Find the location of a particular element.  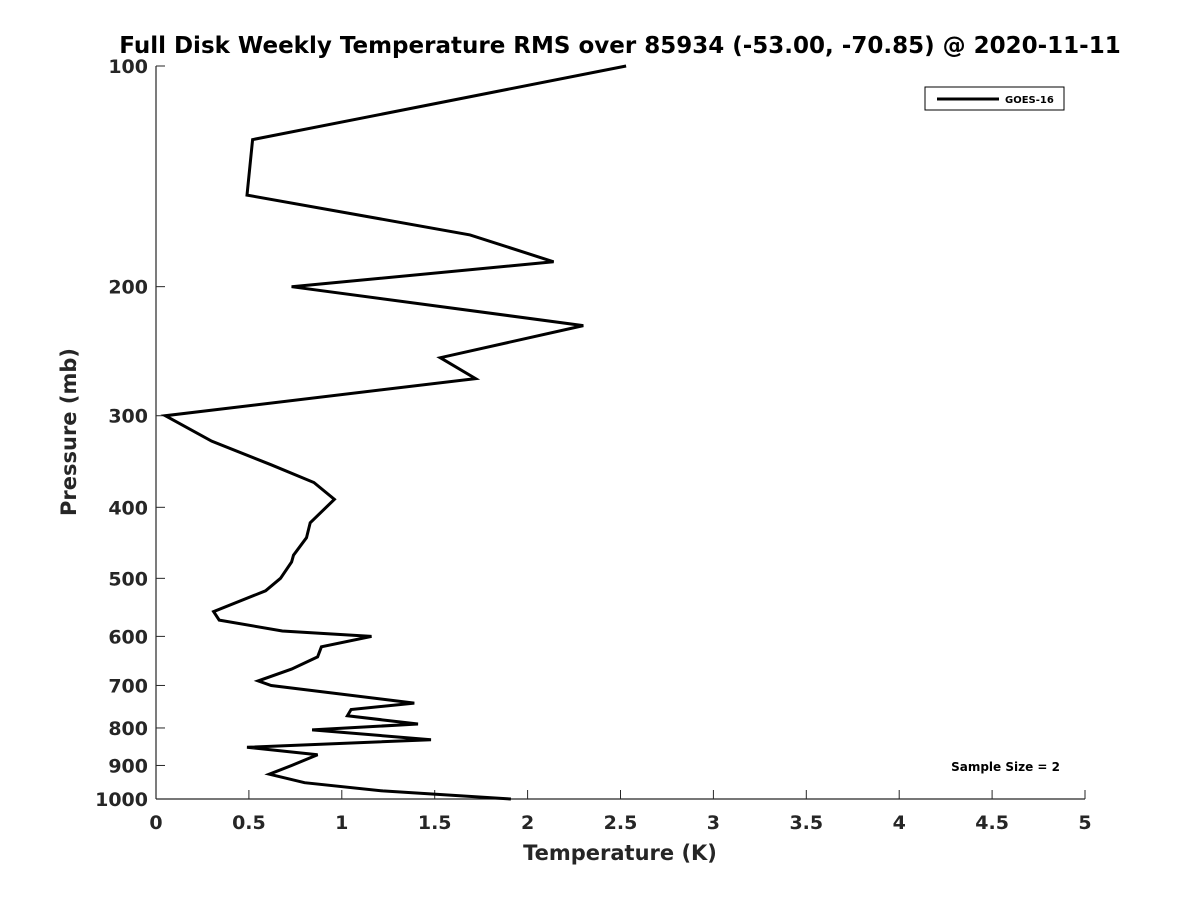

x-tick-label: 0 is located at coordinates (155, 823).